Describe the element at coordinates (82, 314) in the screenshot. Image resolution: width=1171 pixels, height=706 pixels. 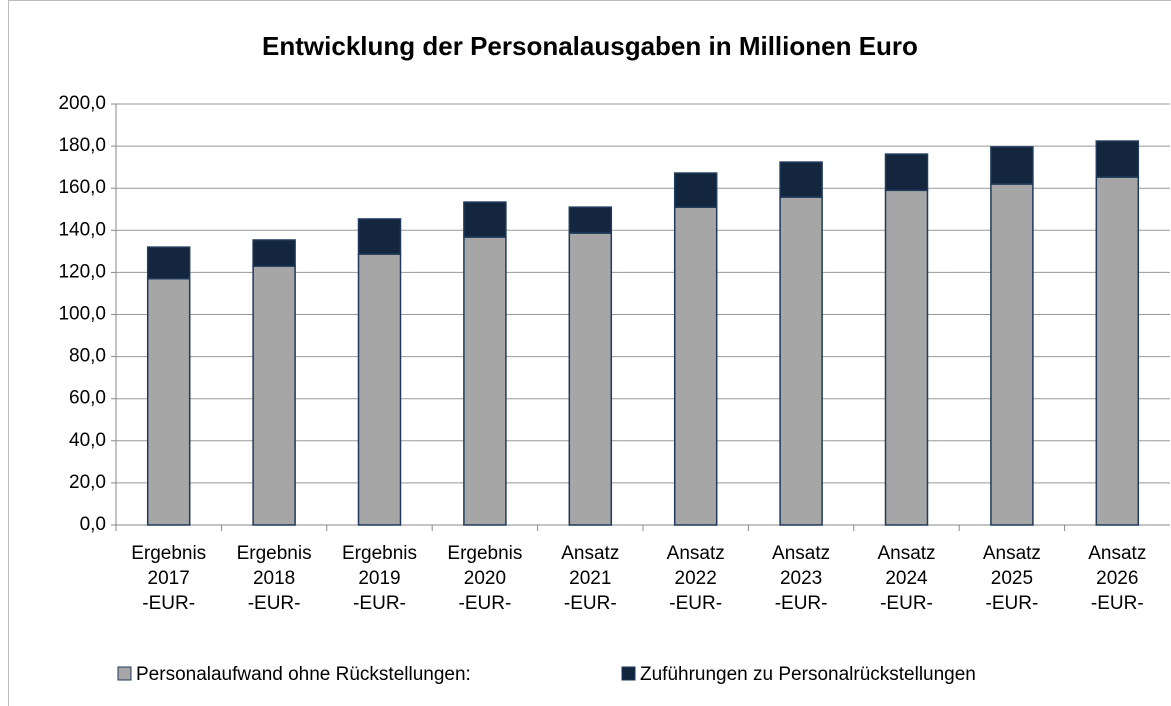
I see `y-tick-label: 100,0` at that location.